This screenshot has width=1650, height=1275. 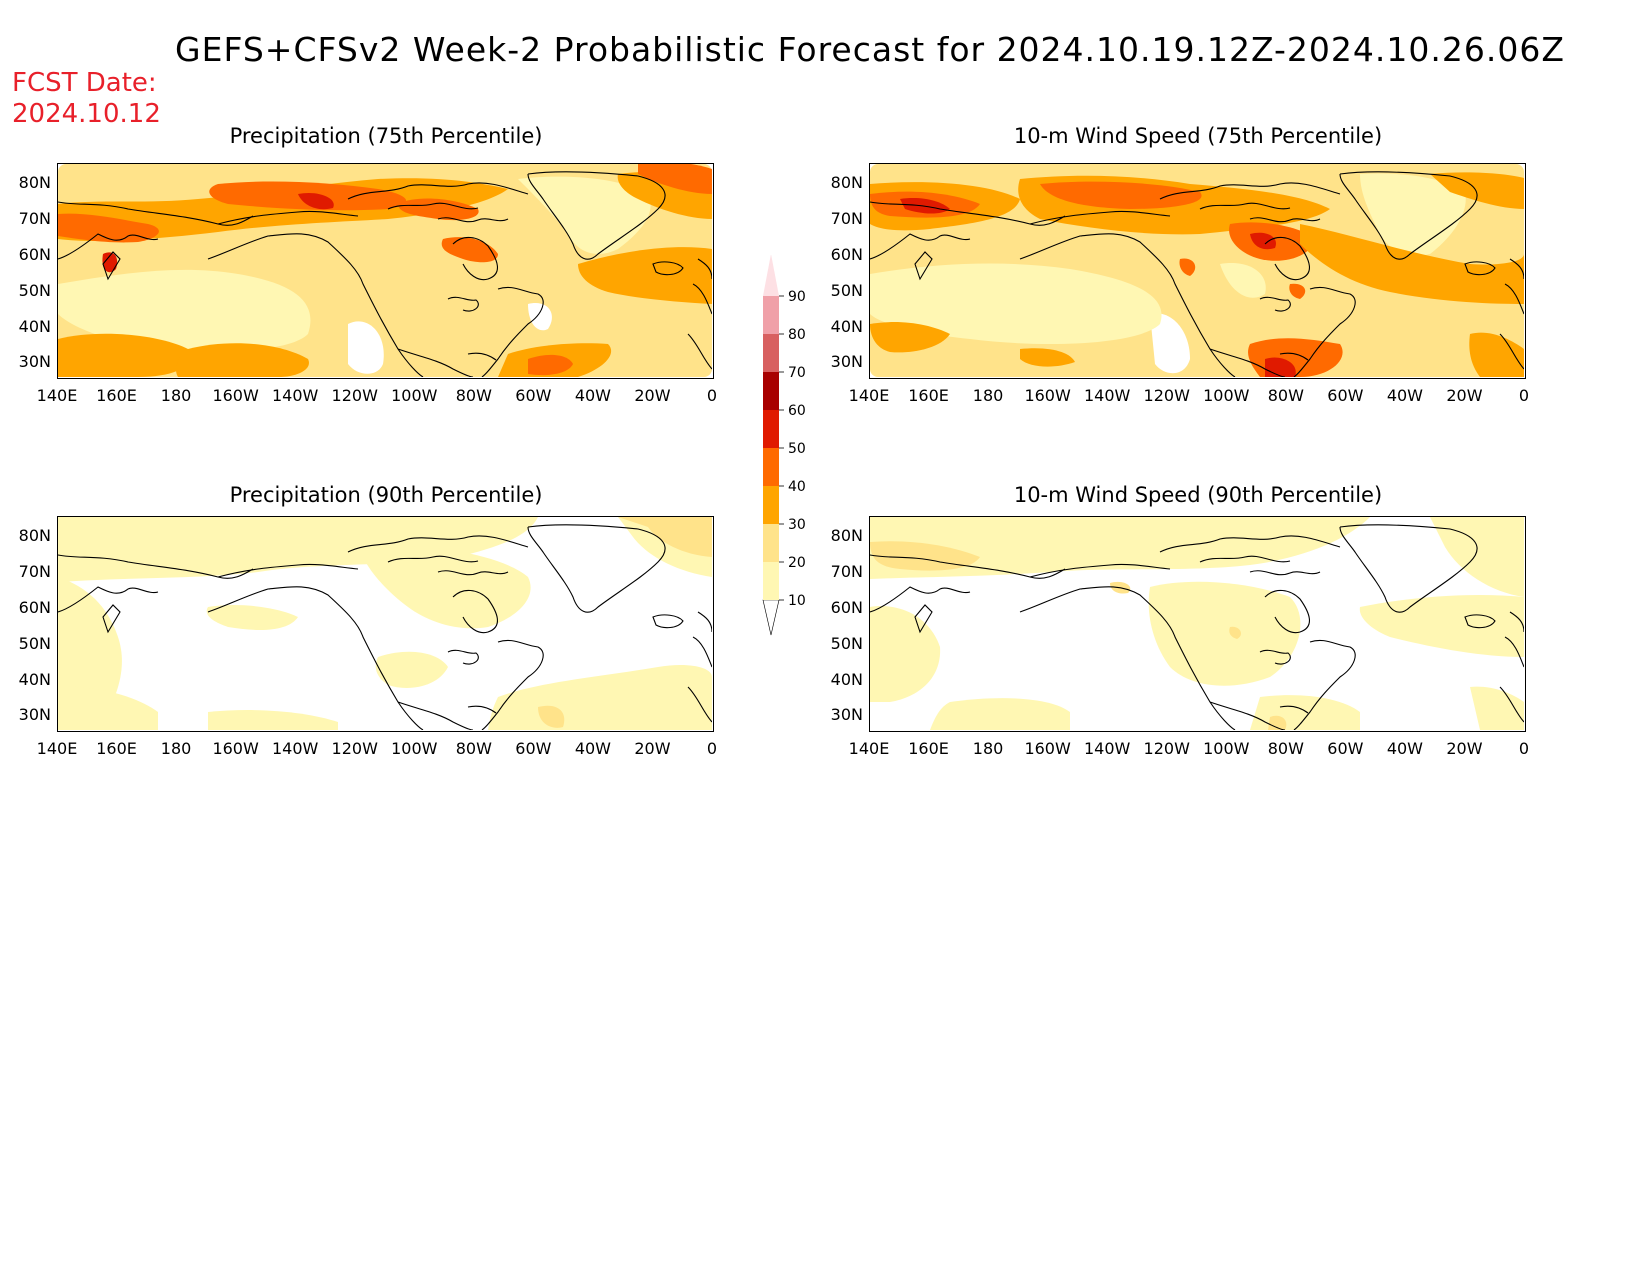 What do you see at coordinates (797, 487) in the screenshot?
I see `colorbar-label: 40` at bounding box center [797, 487].